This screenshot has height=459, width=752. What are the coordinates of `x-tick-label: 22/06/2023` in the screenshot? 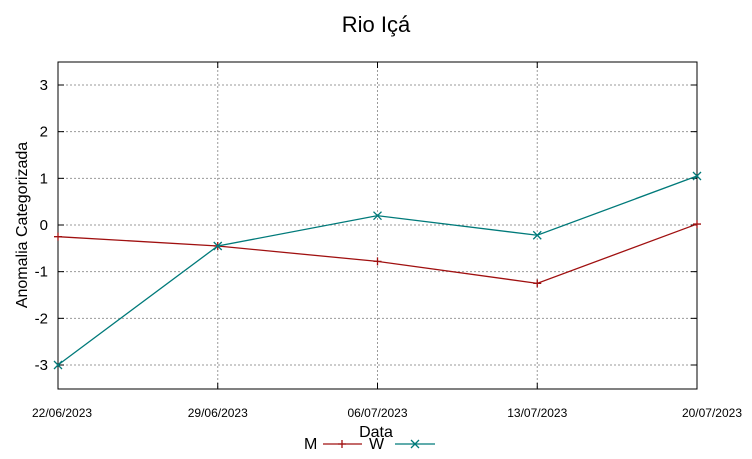 It's located at (62, 413).